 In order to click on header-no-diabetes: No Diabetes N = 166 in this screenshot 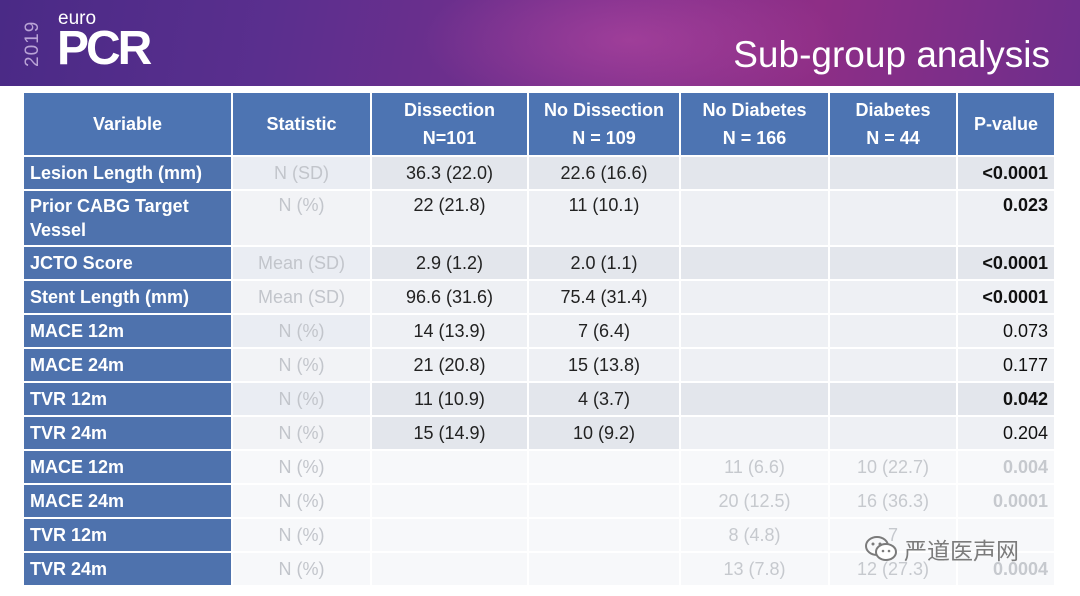, I will do `click(754, 124)`.